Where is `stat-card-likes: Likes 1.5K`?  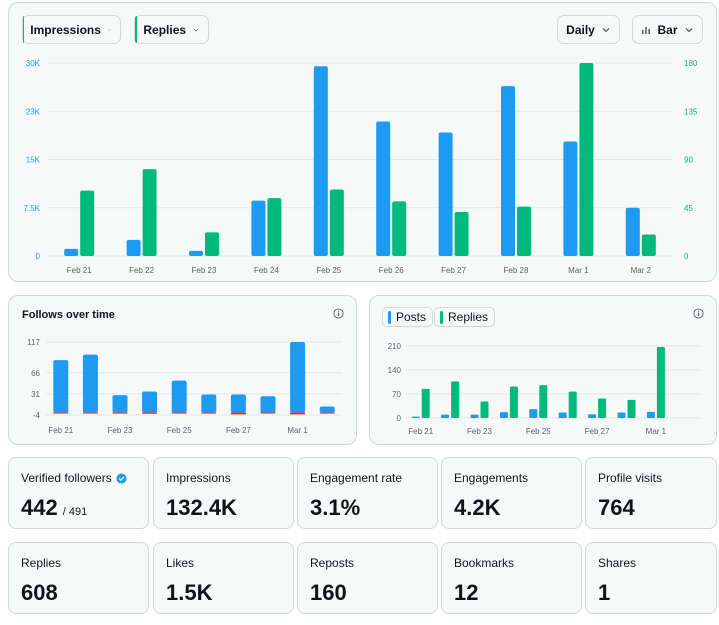
stat-card-likes: Likes 1.5K is located at coordinates (223, 578).